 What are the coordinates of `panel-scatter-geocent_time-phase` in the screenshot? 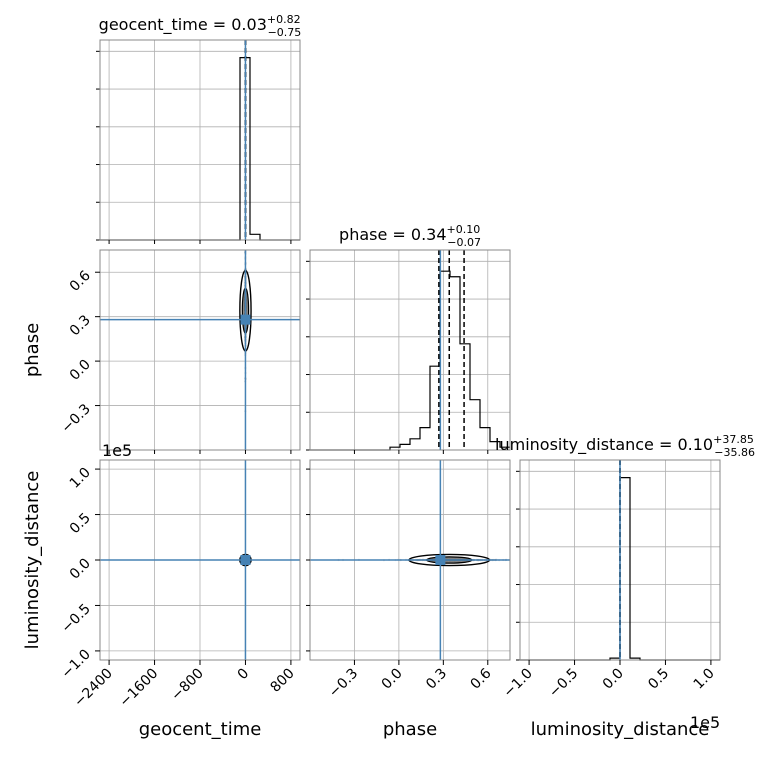 It's located at (200, 349).